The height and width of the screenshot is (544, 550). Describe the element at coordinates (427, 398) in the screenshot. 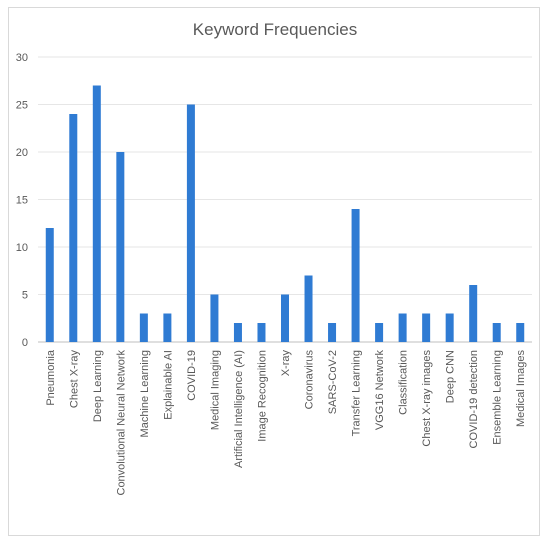

I see `x-category-label: Chest X-ray images` at that location.